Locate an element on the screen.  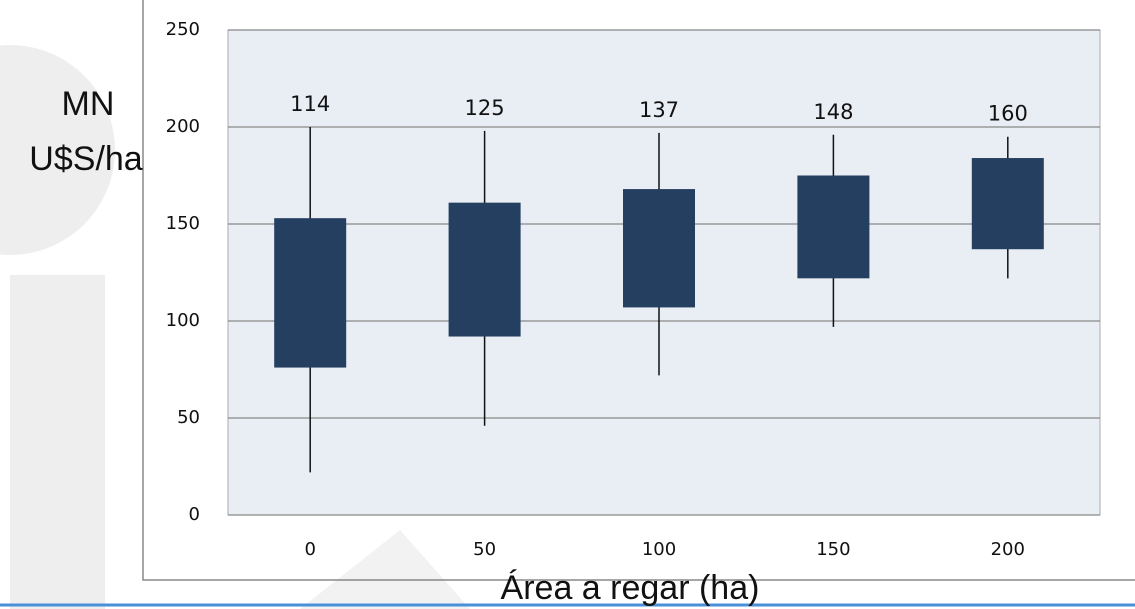
x-tick-label: 100 is located at coordinates (659, 549).